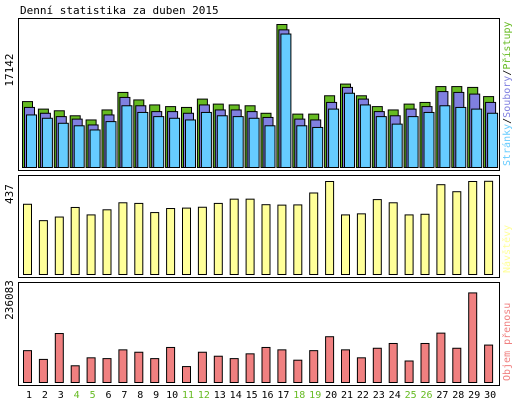 This screenshot has width=517, height=405. What do you see at coordinates (347, 395) in the screenshot?
I see `x-tick-label: 21` at bounding box center [347, 395].